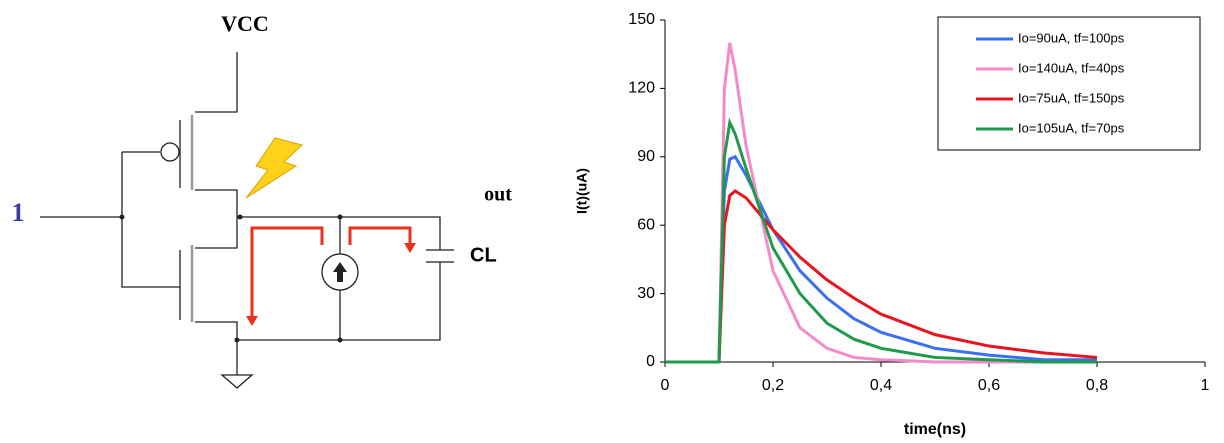 The width and height of the screenshot is (1224, 443). What do you see at coordinates (231, 278) in the screenshot?
I see `nodes` at bounding box center [231, 278].